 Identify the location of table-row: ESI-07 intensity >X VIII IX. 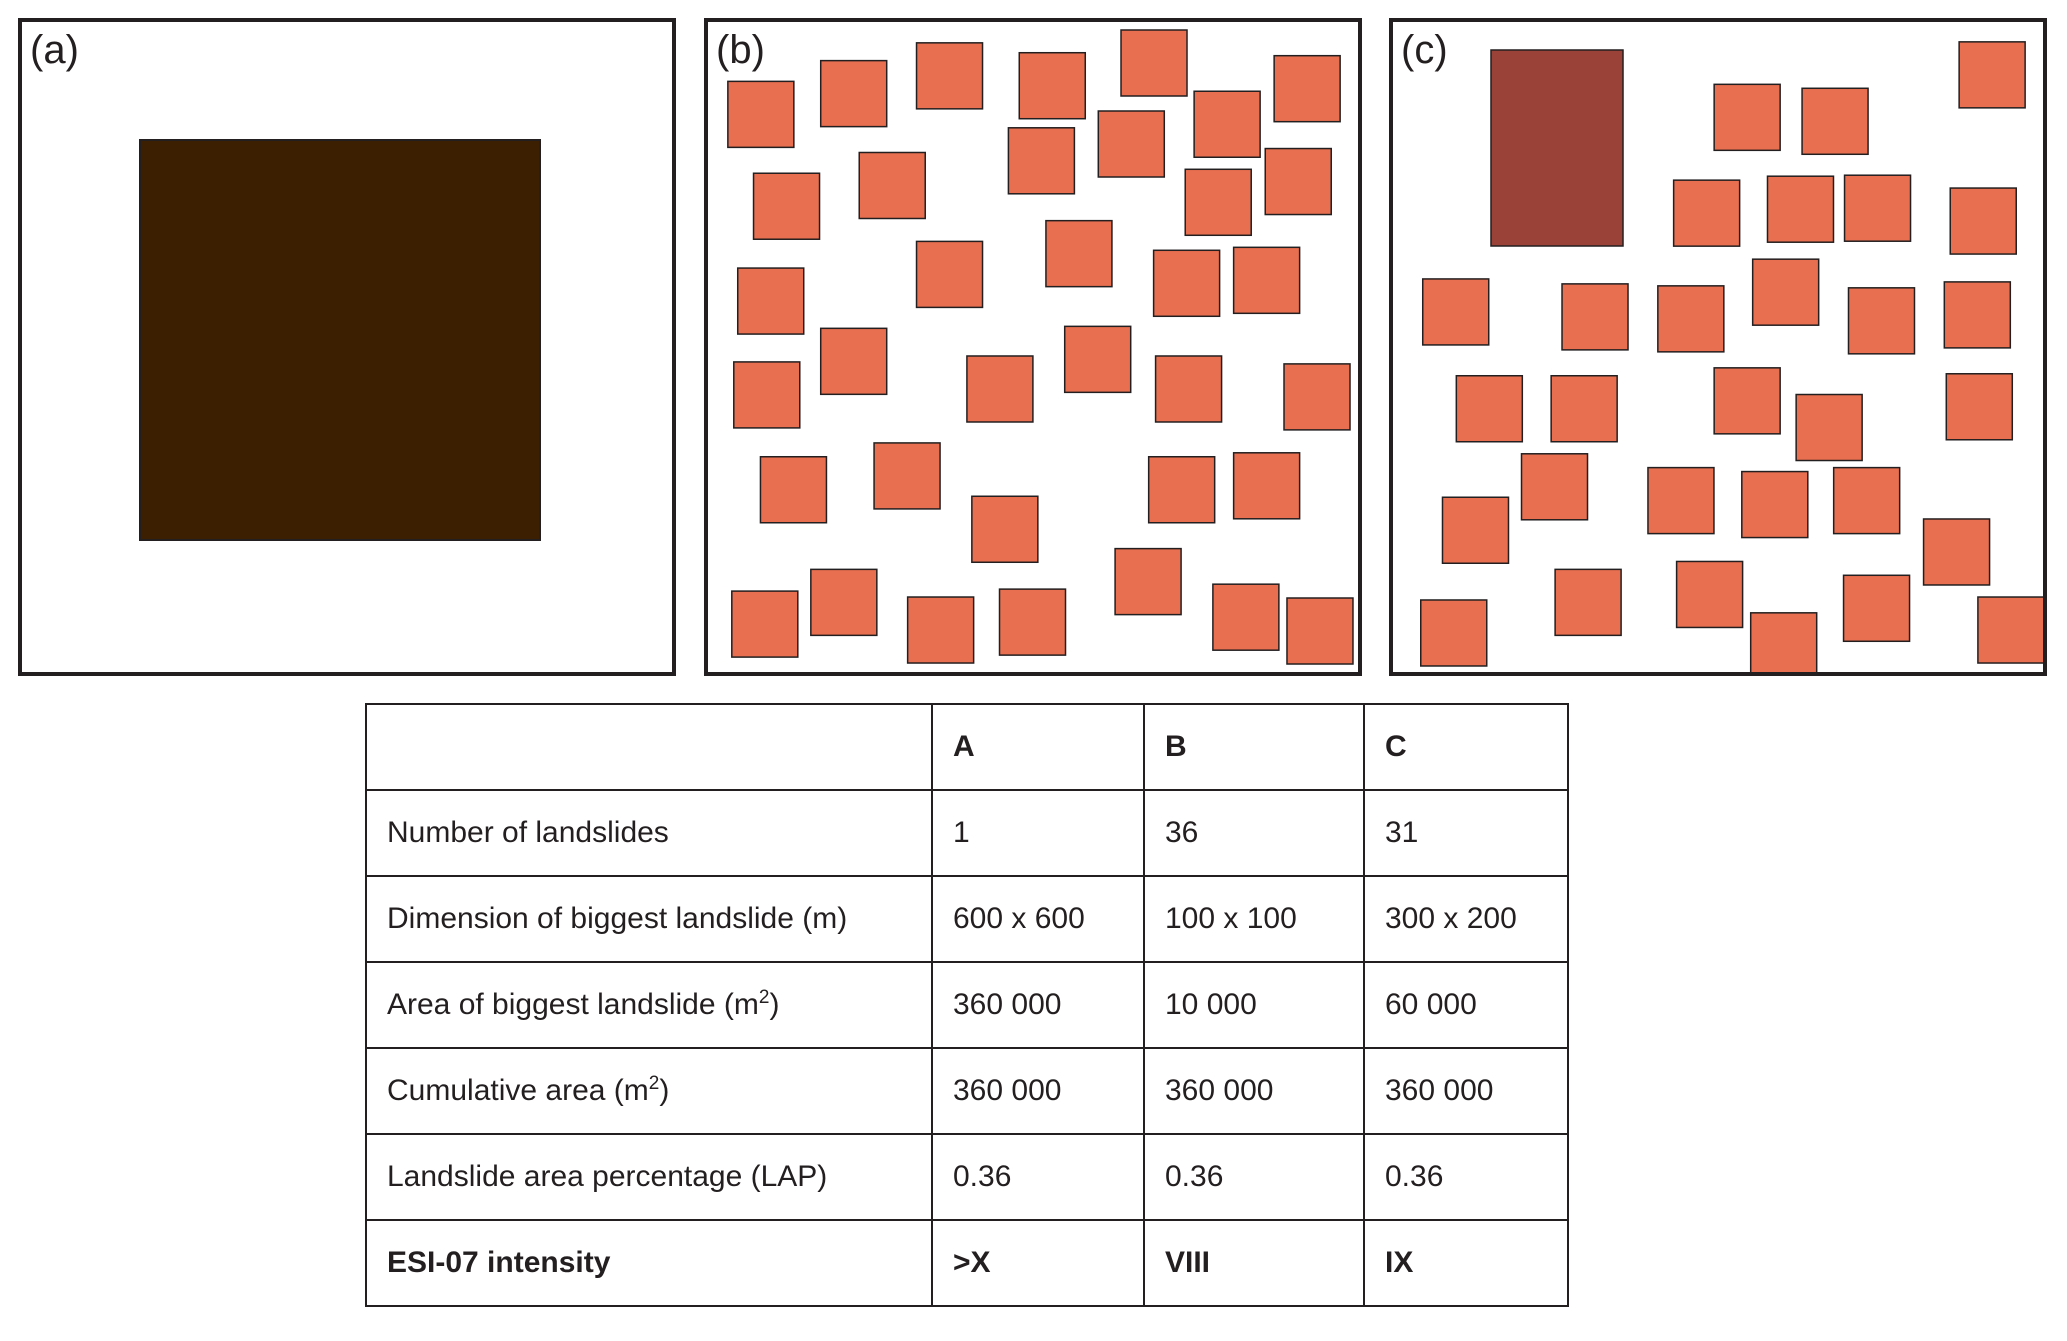
(967, 1263).